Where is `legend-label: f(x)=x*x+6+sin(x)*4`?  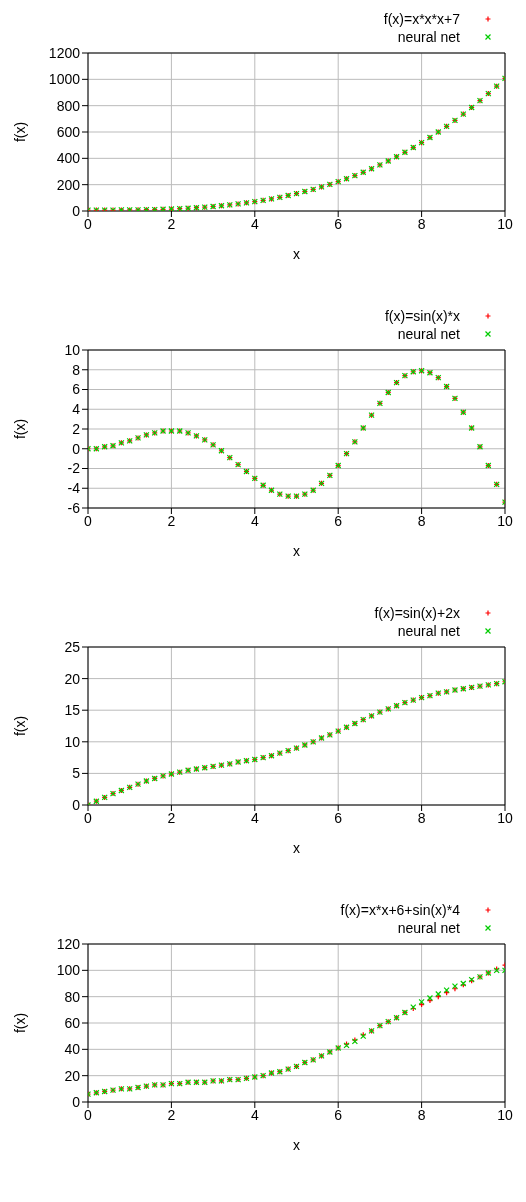
legend-label: f(x)=x*x+6+sin(x)*4 is located at coordinates (400, 910).